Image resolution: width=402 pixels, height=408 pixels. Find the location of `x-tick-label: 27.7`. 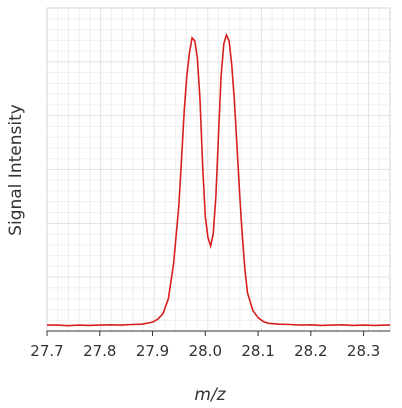

x-tick-label: 27.7 is located at coordinates (46, 351).